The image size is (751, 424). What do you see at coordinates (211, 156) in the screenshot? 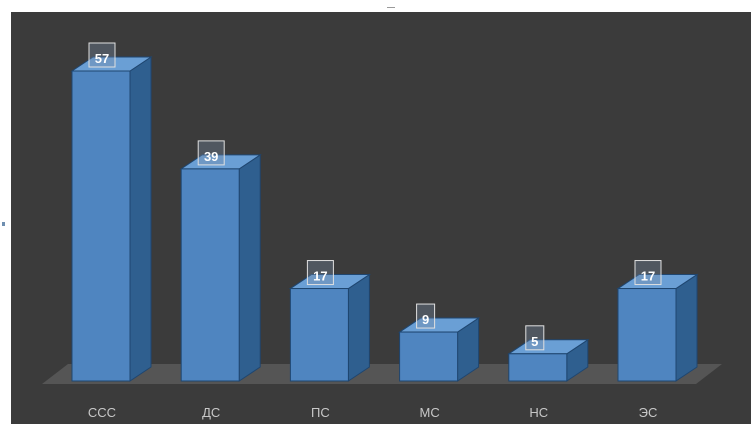
I see `value-label: 39` at bounding box center [211, 156].